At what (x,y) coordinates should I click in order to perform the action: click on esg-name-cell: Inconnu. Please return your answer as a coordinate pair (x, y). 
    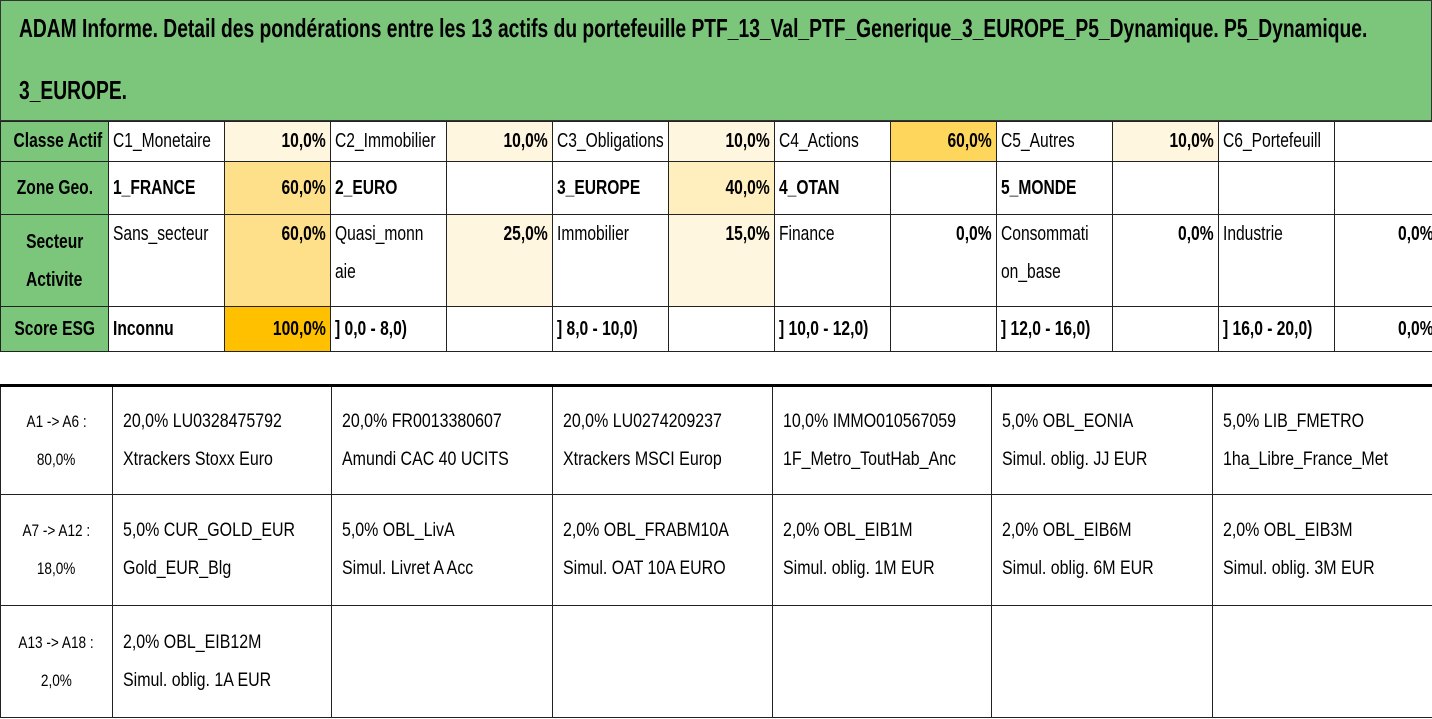
    Looking at the image, I should click on (166, 329).